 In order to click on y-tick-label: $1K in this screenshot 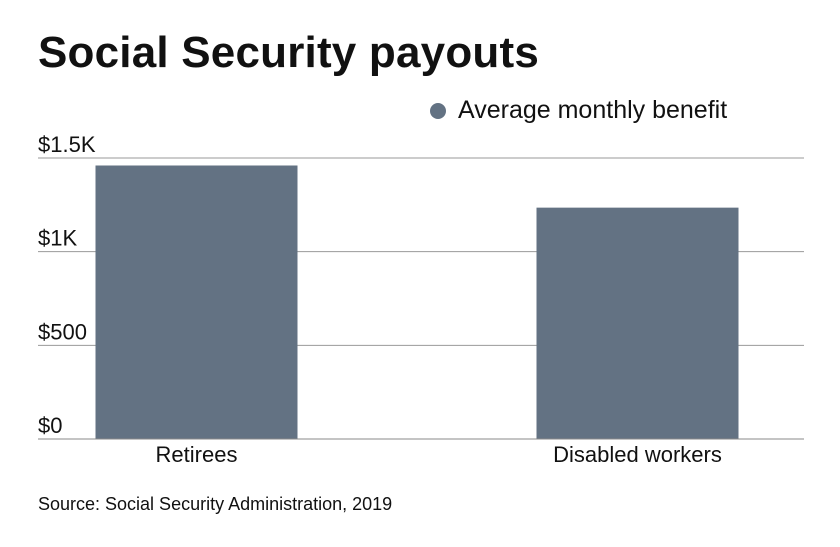, I will do `click(57, 238)`.